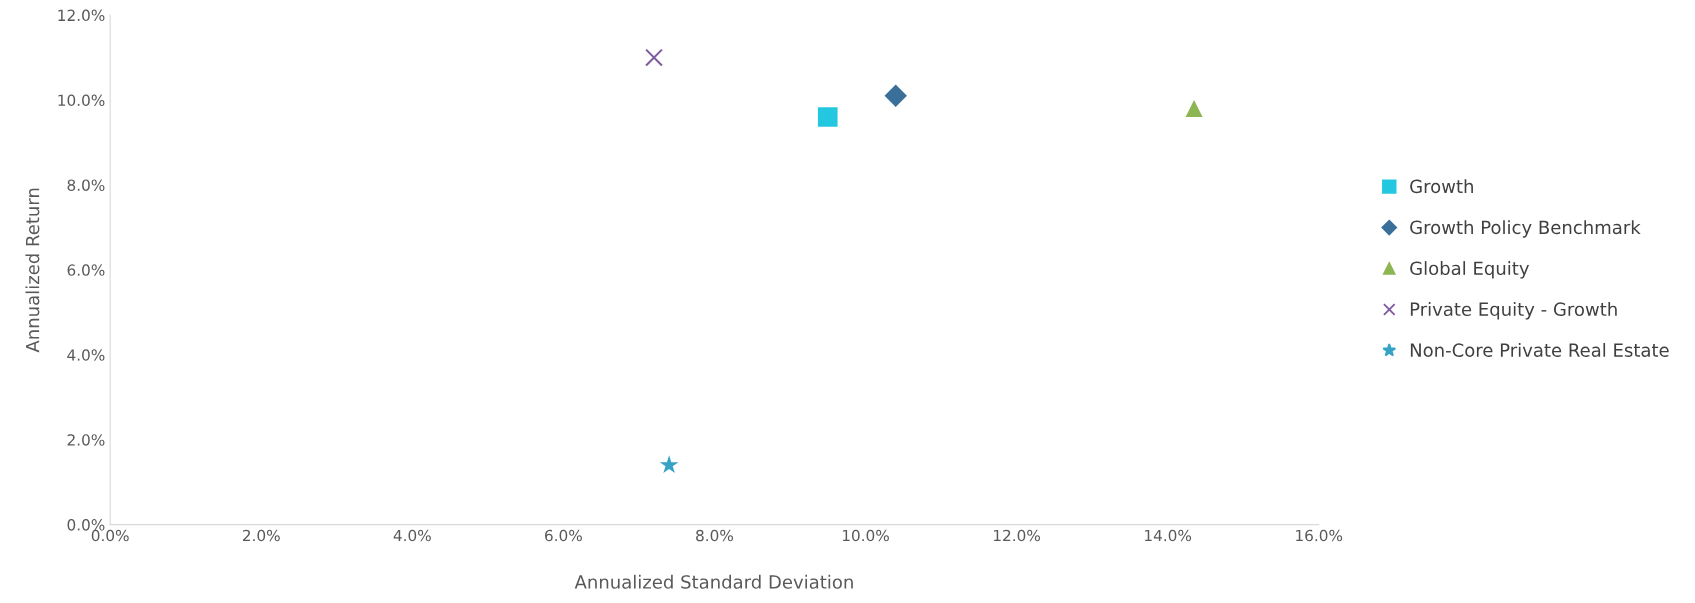 The width and height of the screenshot is (1695, 603). I want to click on x-tick-label: 12.0%, so click(1016, 535).